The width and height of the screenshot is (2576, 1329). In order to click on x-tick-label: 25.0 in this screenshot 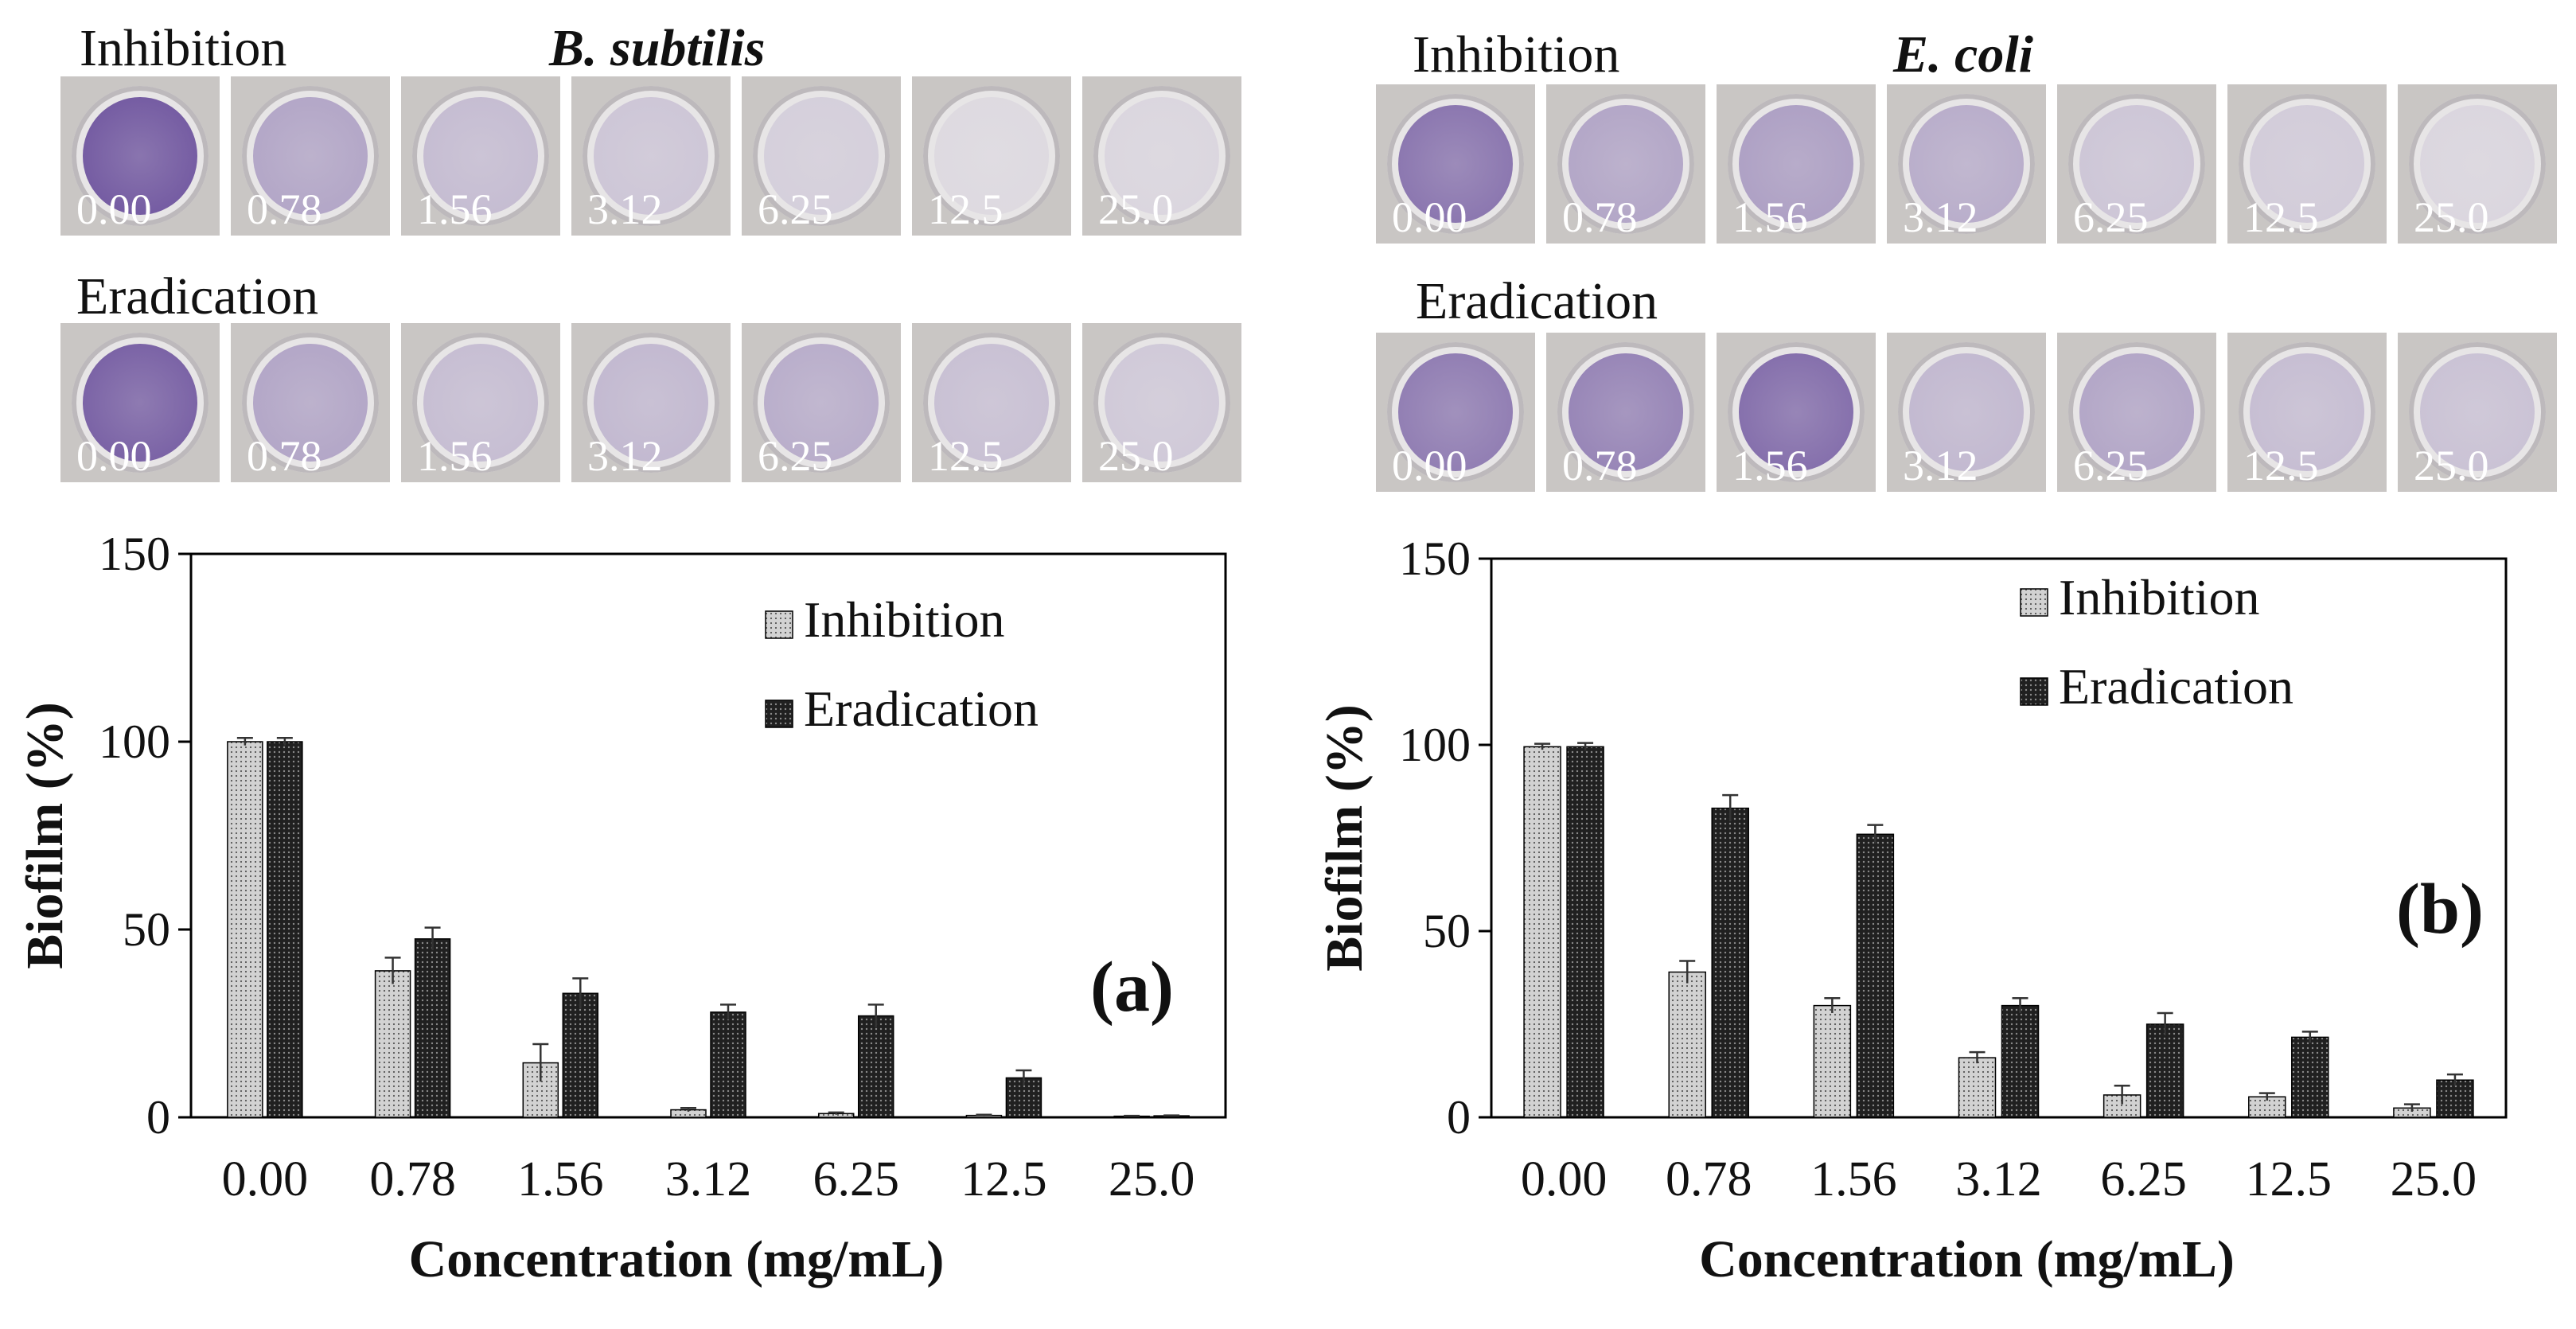, I will do `click(2434, 1179)`.